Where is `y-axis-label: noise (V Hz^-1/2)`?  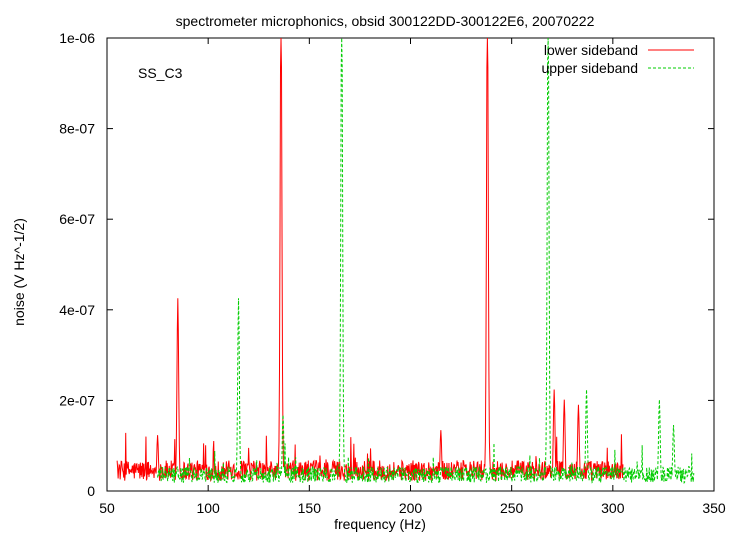 y-axis-label: noise (V Hz^-1/2) is located at coordinates (19, 272).